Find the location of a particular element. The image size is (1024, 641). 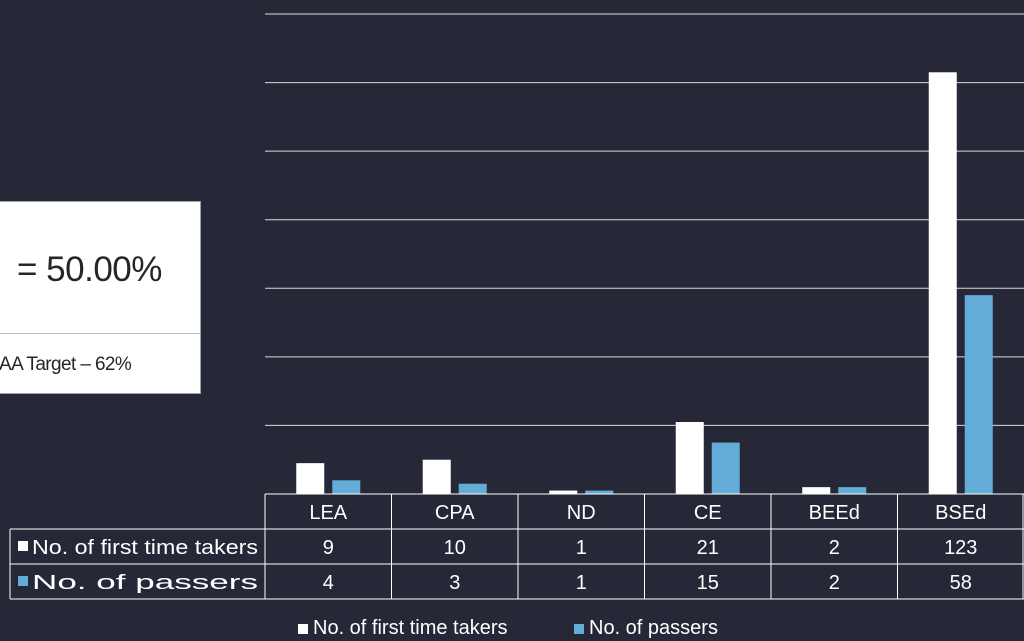

table-value: 123 is located at coordinates (960, 548).